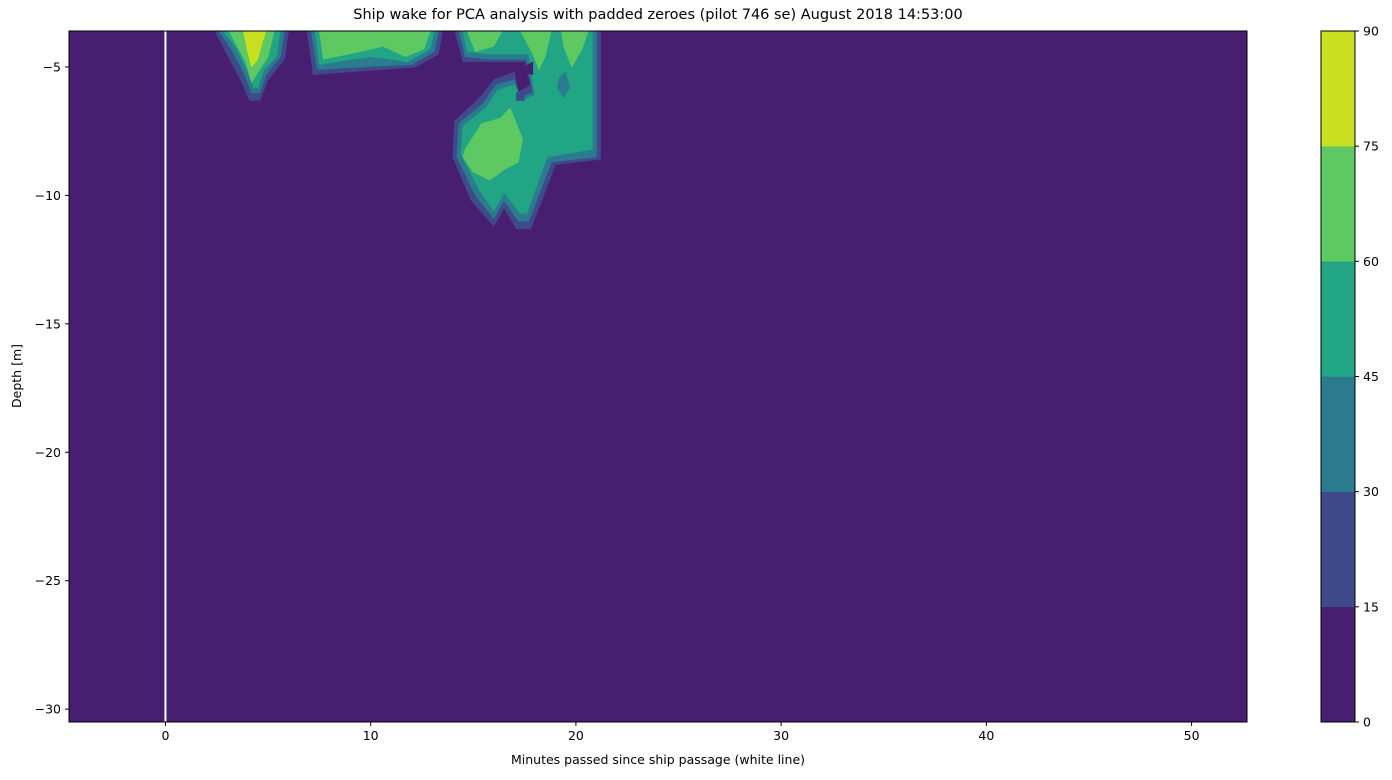 The image size is (1392, 780). What do you see at coordinates (165, 735) in the screenshot?
I see `x-tick-label: 0` at bounding box center [165, 735].